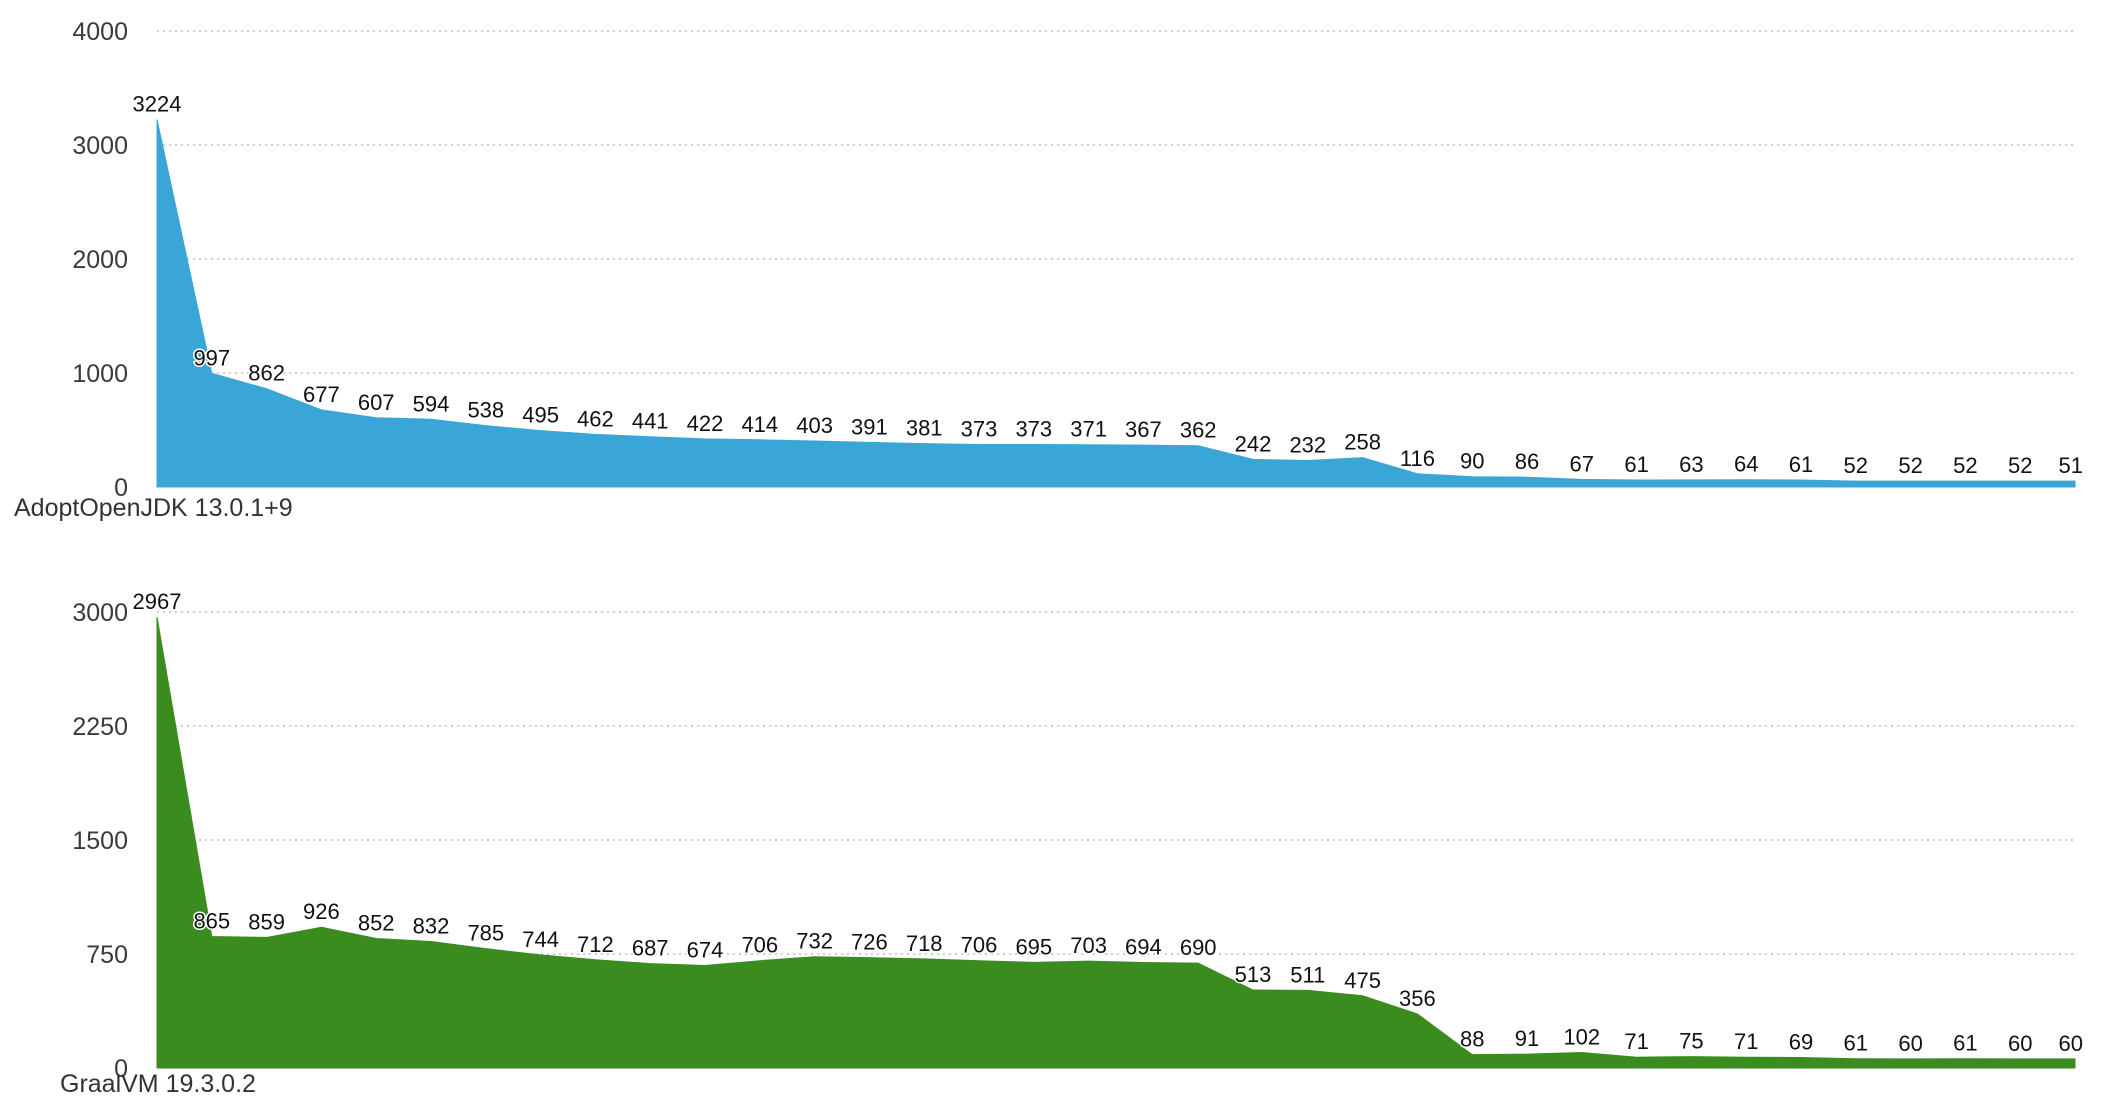 Image resolution: width=2108 pixels, height=1098 pixels. Describe the element at coordinates (431, 403) in the screenshot. I see `data-label: 594` at that location.